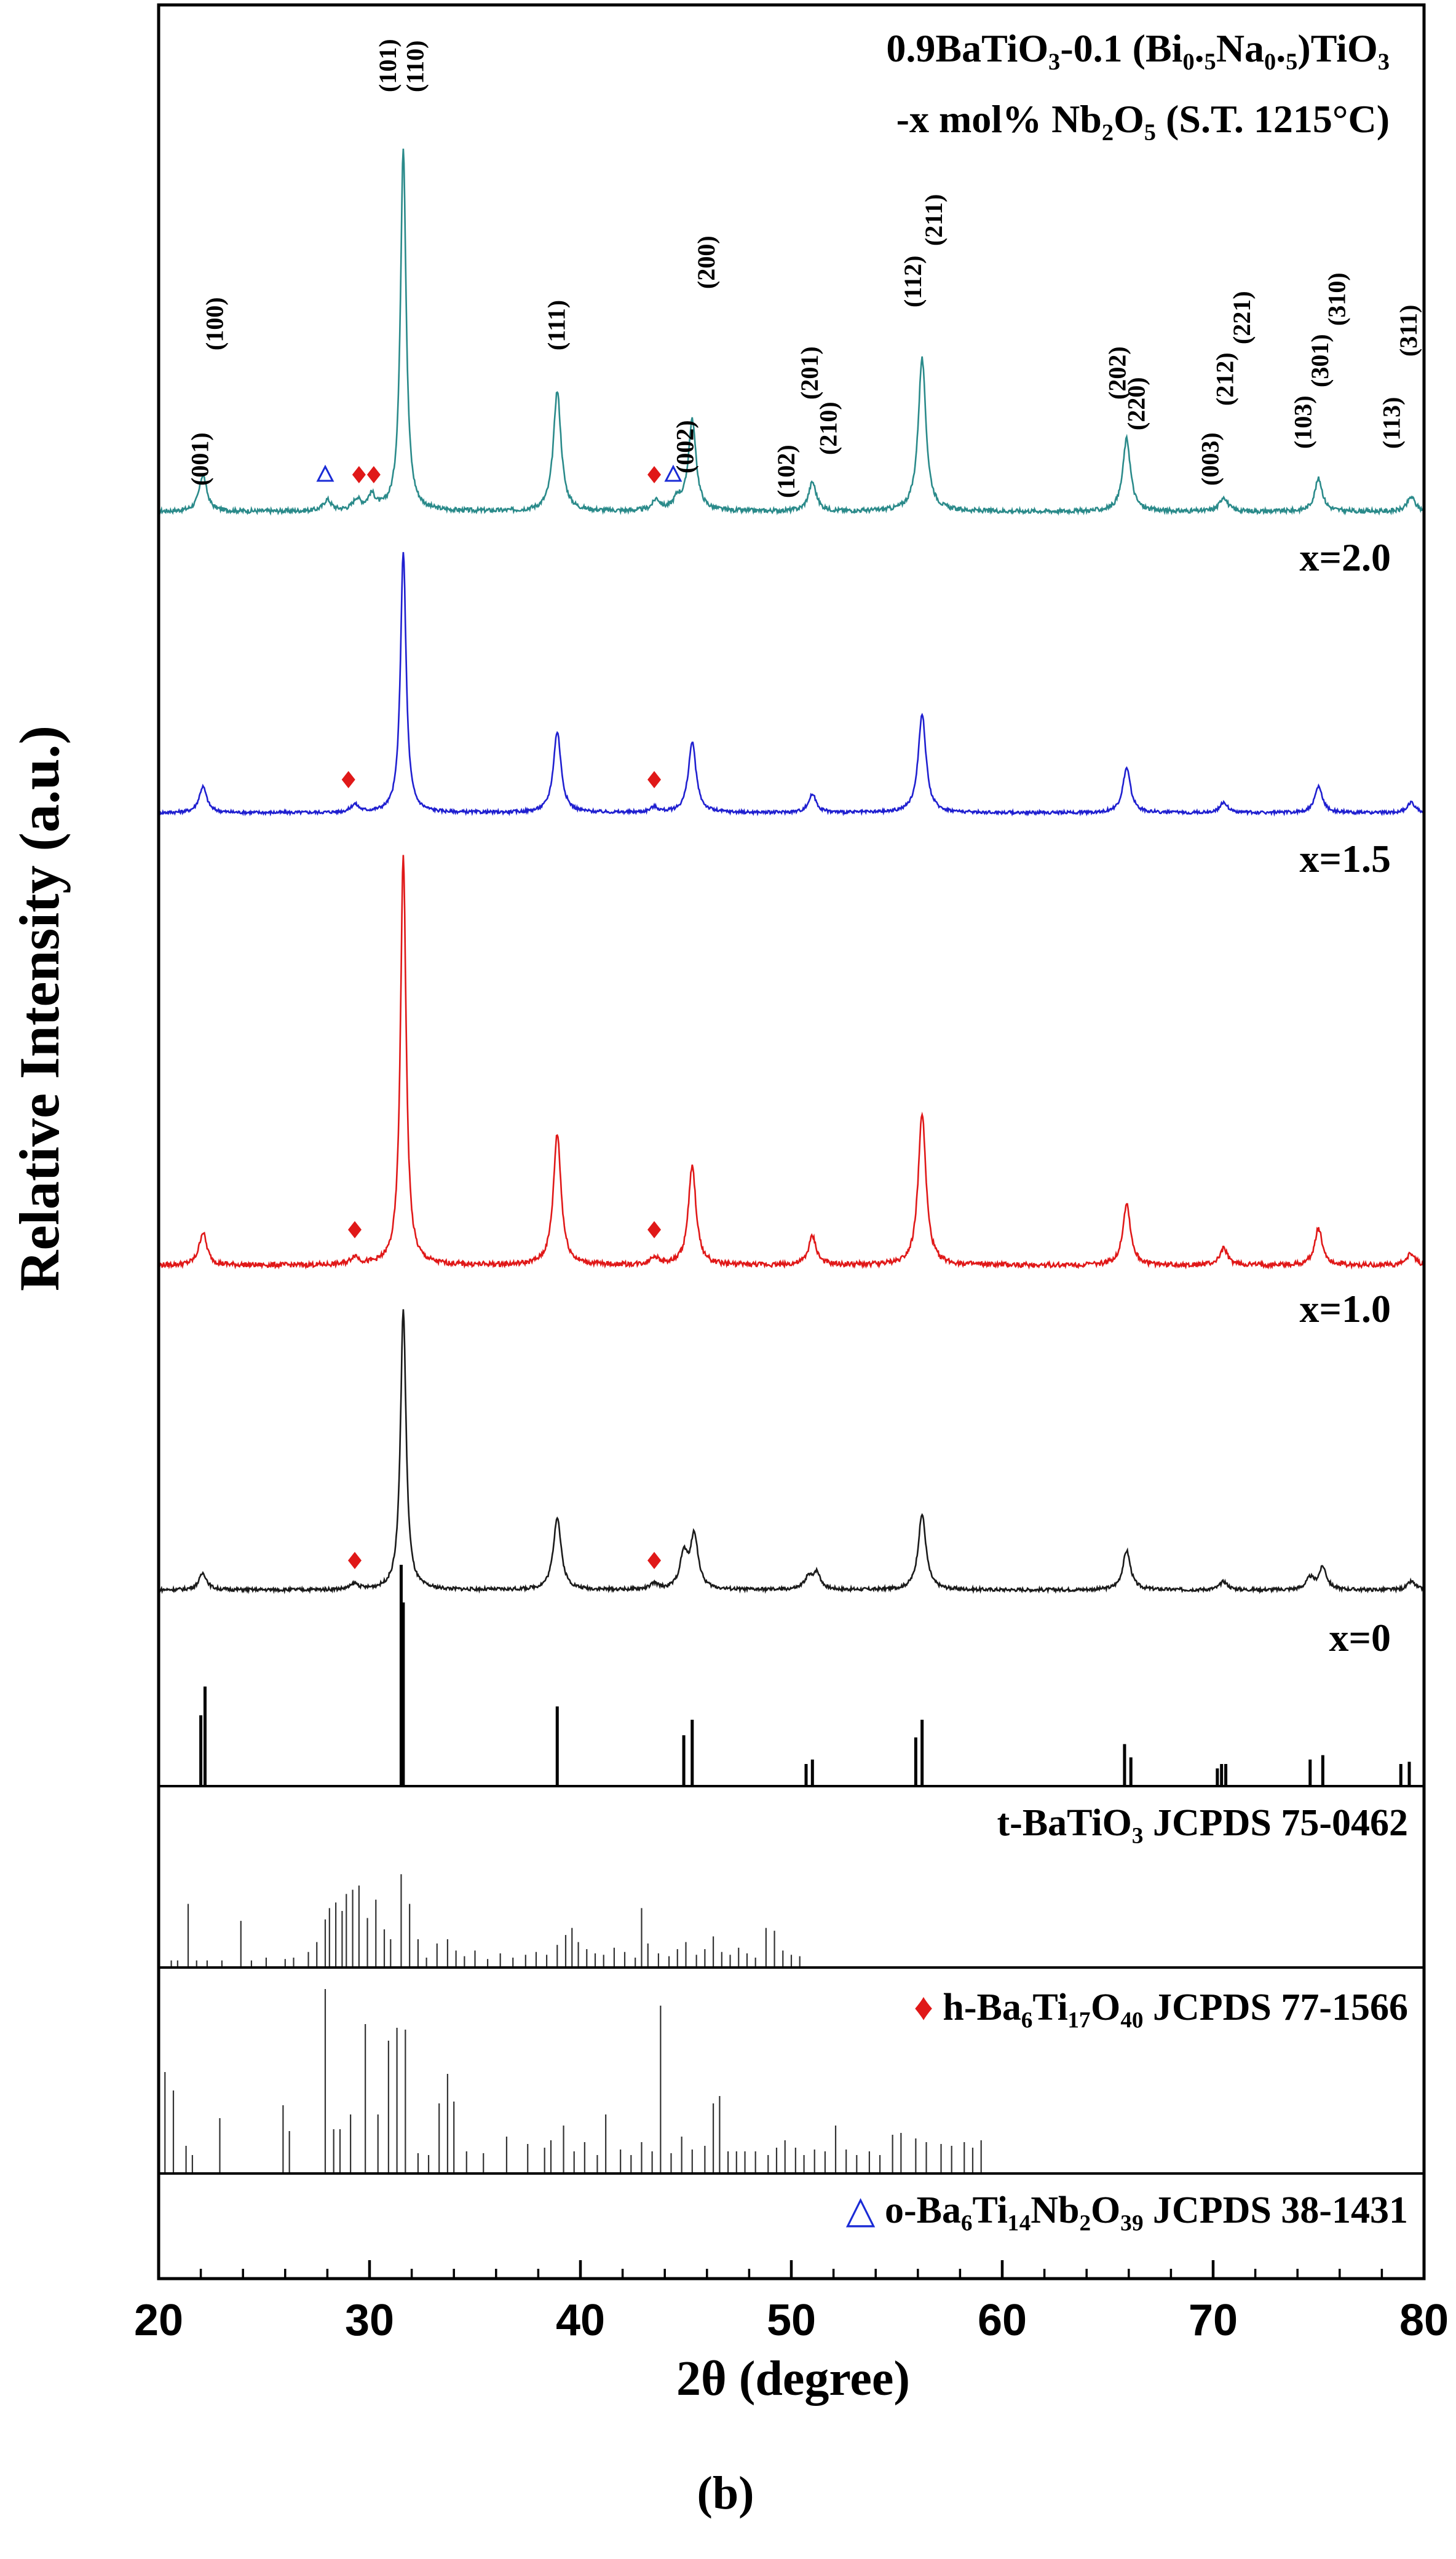 The height and width of the screenshot is (2559, 1456). Describe the element at coordinates (556, 325) in the screenshot. I see `miller-index-label: (111)` at that location.